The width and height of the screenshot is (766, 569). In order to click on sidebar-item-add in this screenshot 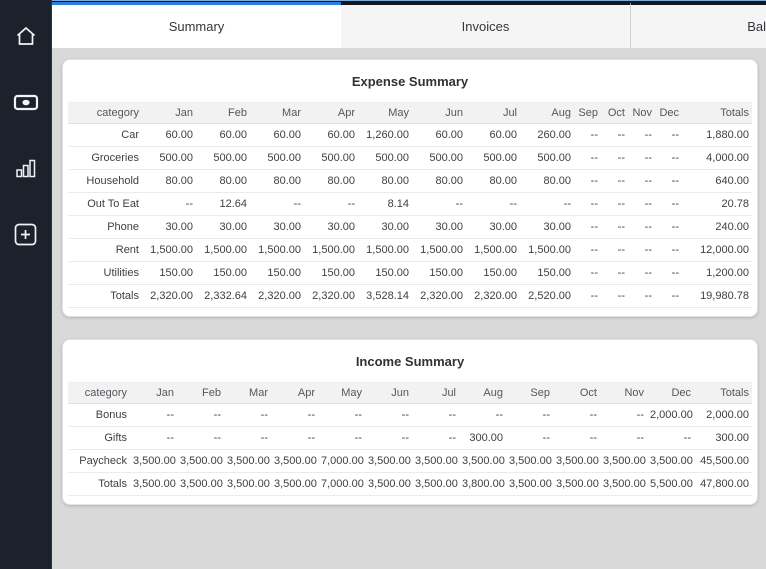, I will do `click(26, 234)`.